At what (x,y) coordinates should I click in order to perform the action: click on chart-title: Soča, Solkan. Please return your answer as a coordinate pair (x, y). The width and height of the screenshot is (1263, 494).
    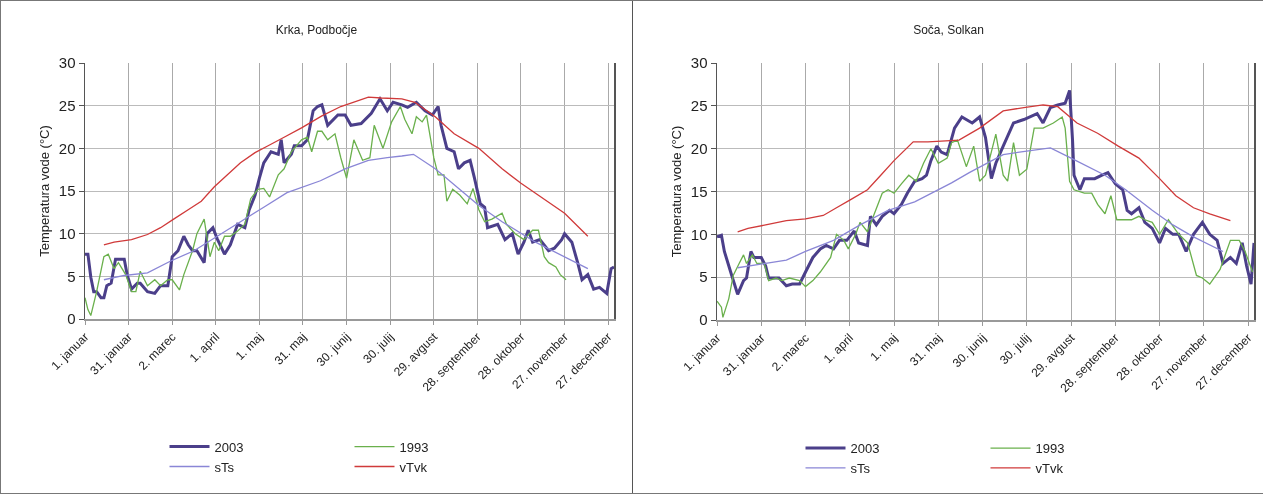
    Looking at the image, I should click on (948, 30).